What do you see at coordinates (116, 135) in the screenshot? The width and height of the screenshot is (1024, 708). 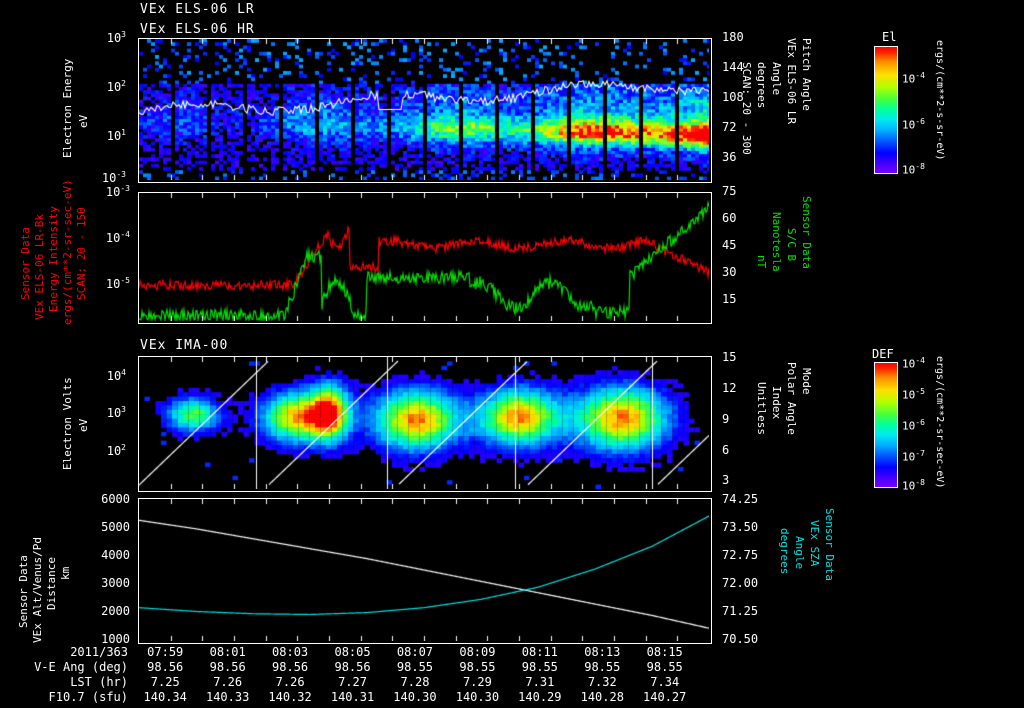 I see `panel1-ytick-2: 10¹` at bounding box center [116, 135].